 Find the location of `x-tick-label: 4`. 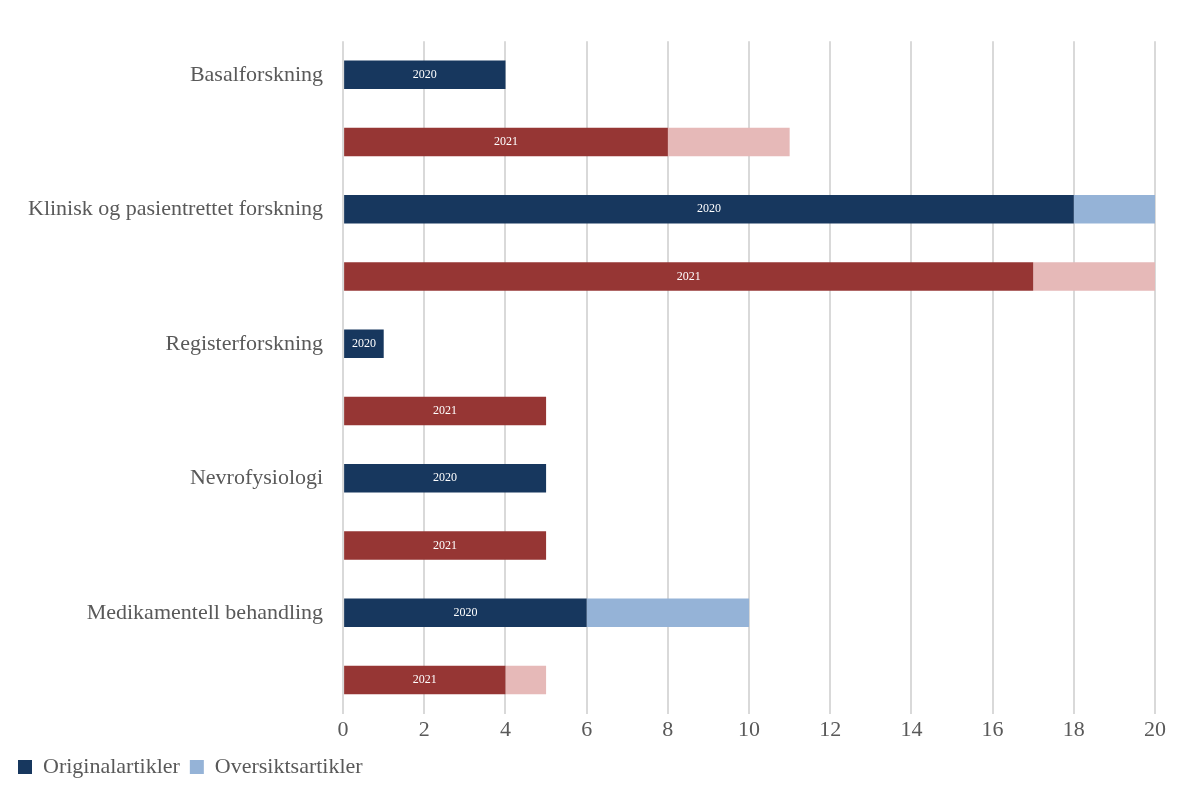

x-tick-label: 4 is located at coordinates (505, 728).